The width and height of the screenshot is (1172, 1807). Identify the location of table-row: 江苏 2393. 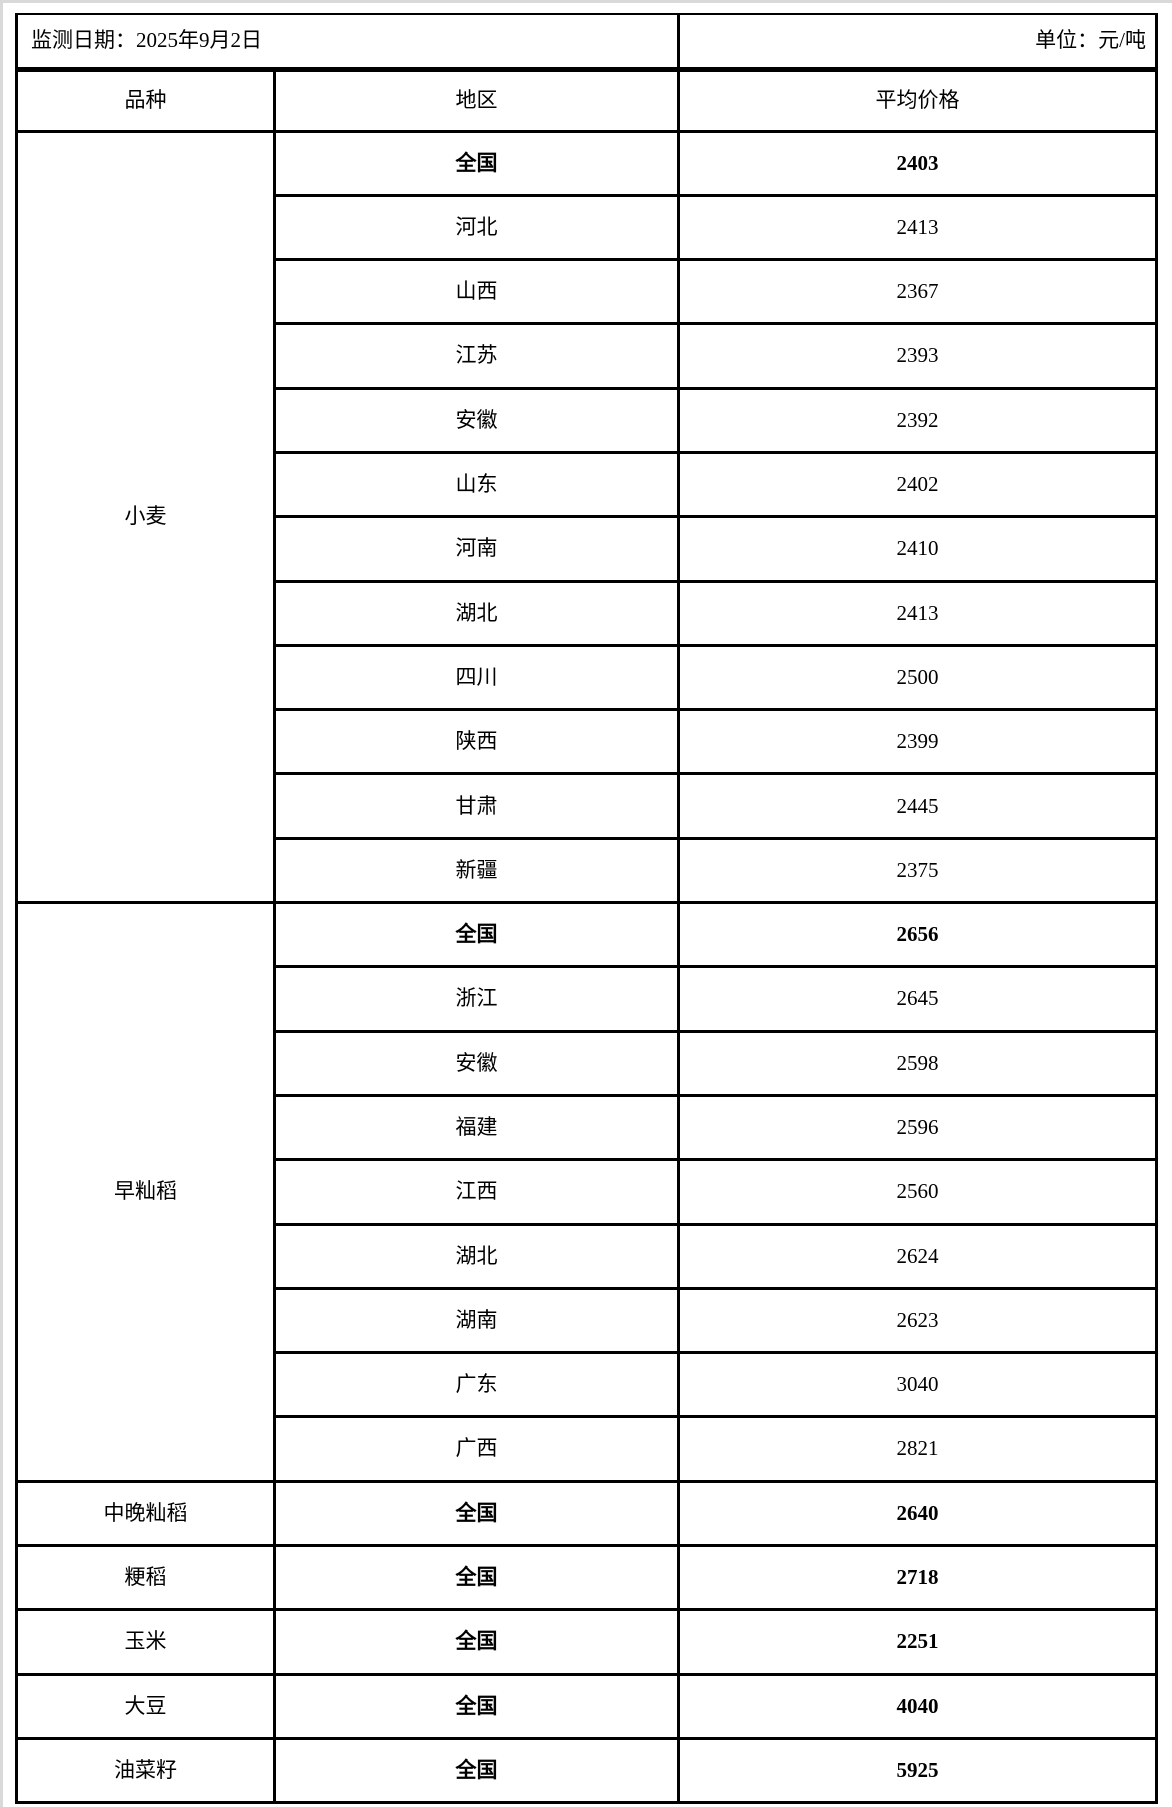
(587, 356).